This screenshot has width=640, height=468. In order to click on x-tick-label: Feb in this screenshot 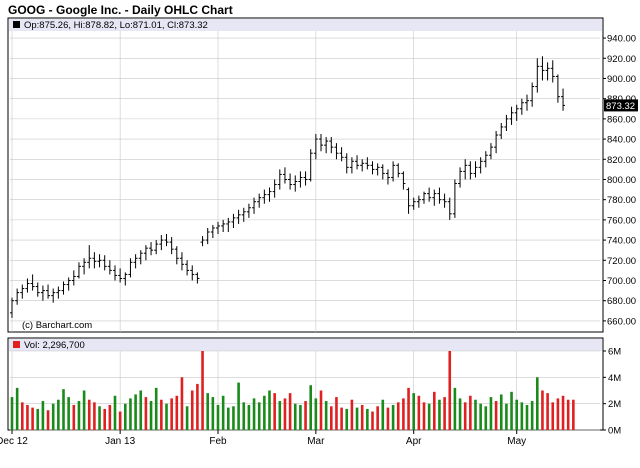, I will do `click(218, 441)`.